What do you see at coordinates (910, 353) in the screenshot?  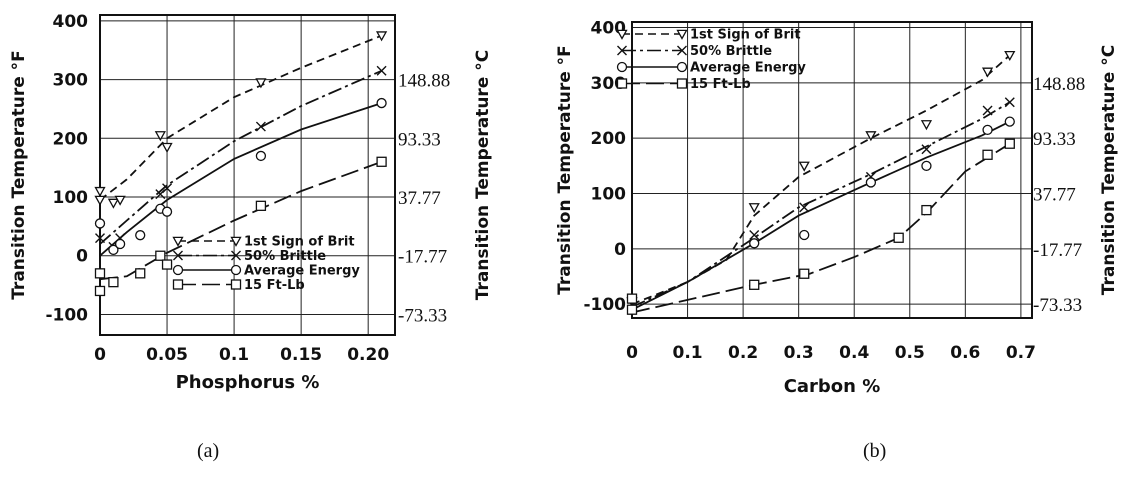 I see `x-tick-label: 0.5` at bounding box center [910, 353].